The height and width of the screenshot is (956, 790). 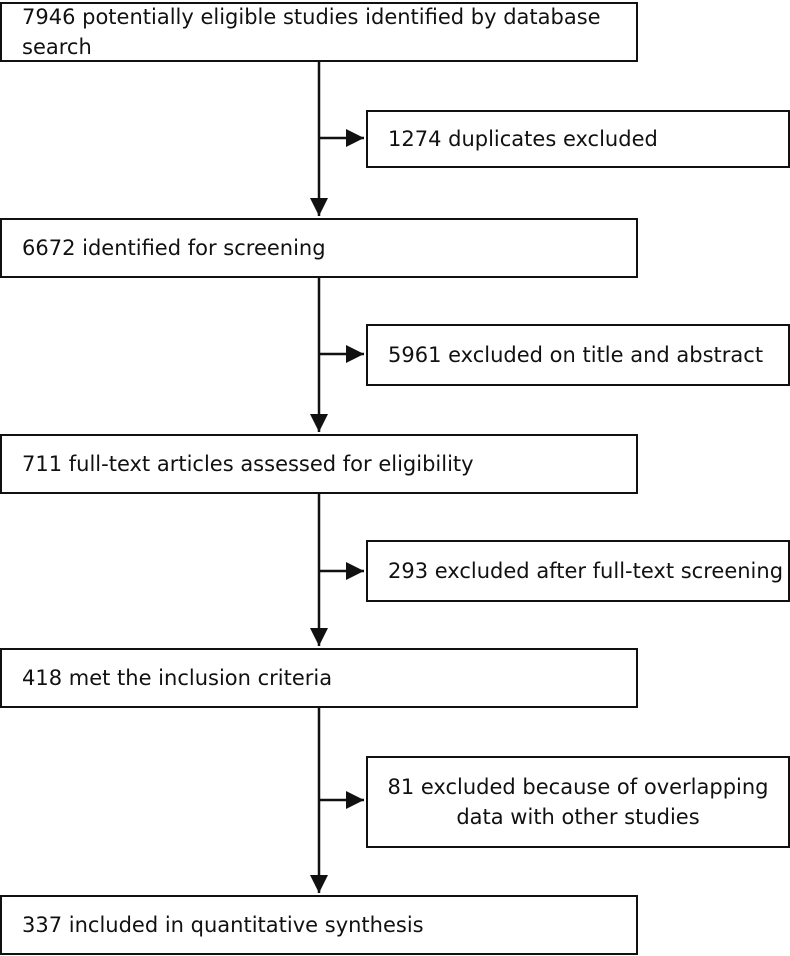 I want to click on exclusion-overlap-line1: 81 excluded because of overlapping, so click(x=578, y=787).